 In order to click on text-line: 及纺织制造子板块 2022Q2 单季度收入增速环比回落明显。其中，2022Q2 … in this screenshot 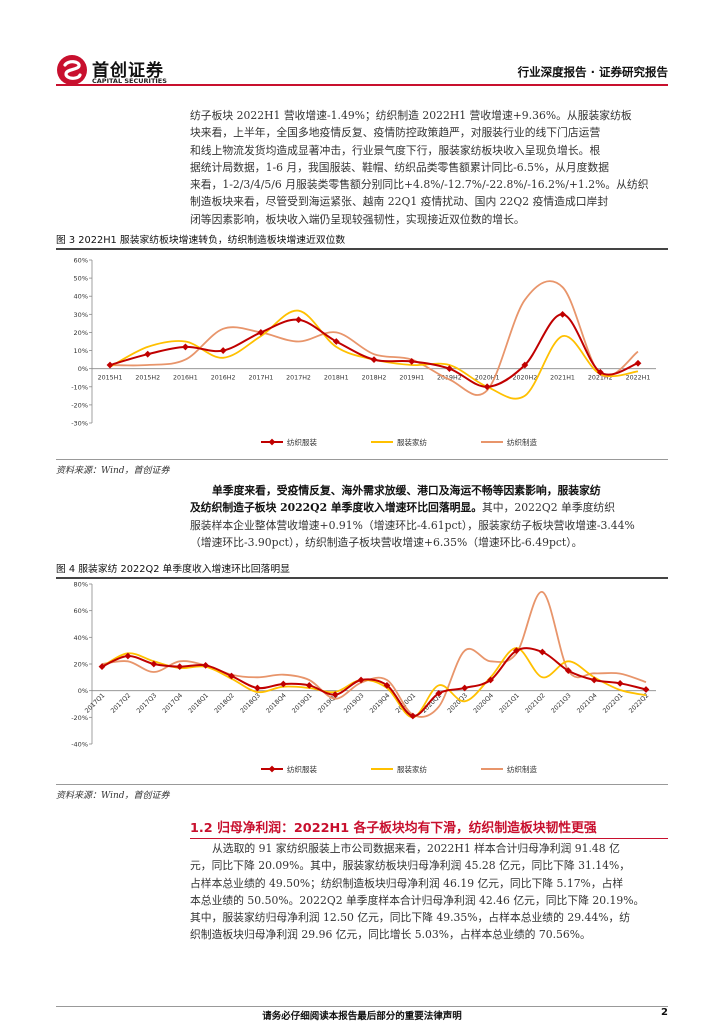, I will do `click(429, 507)`.